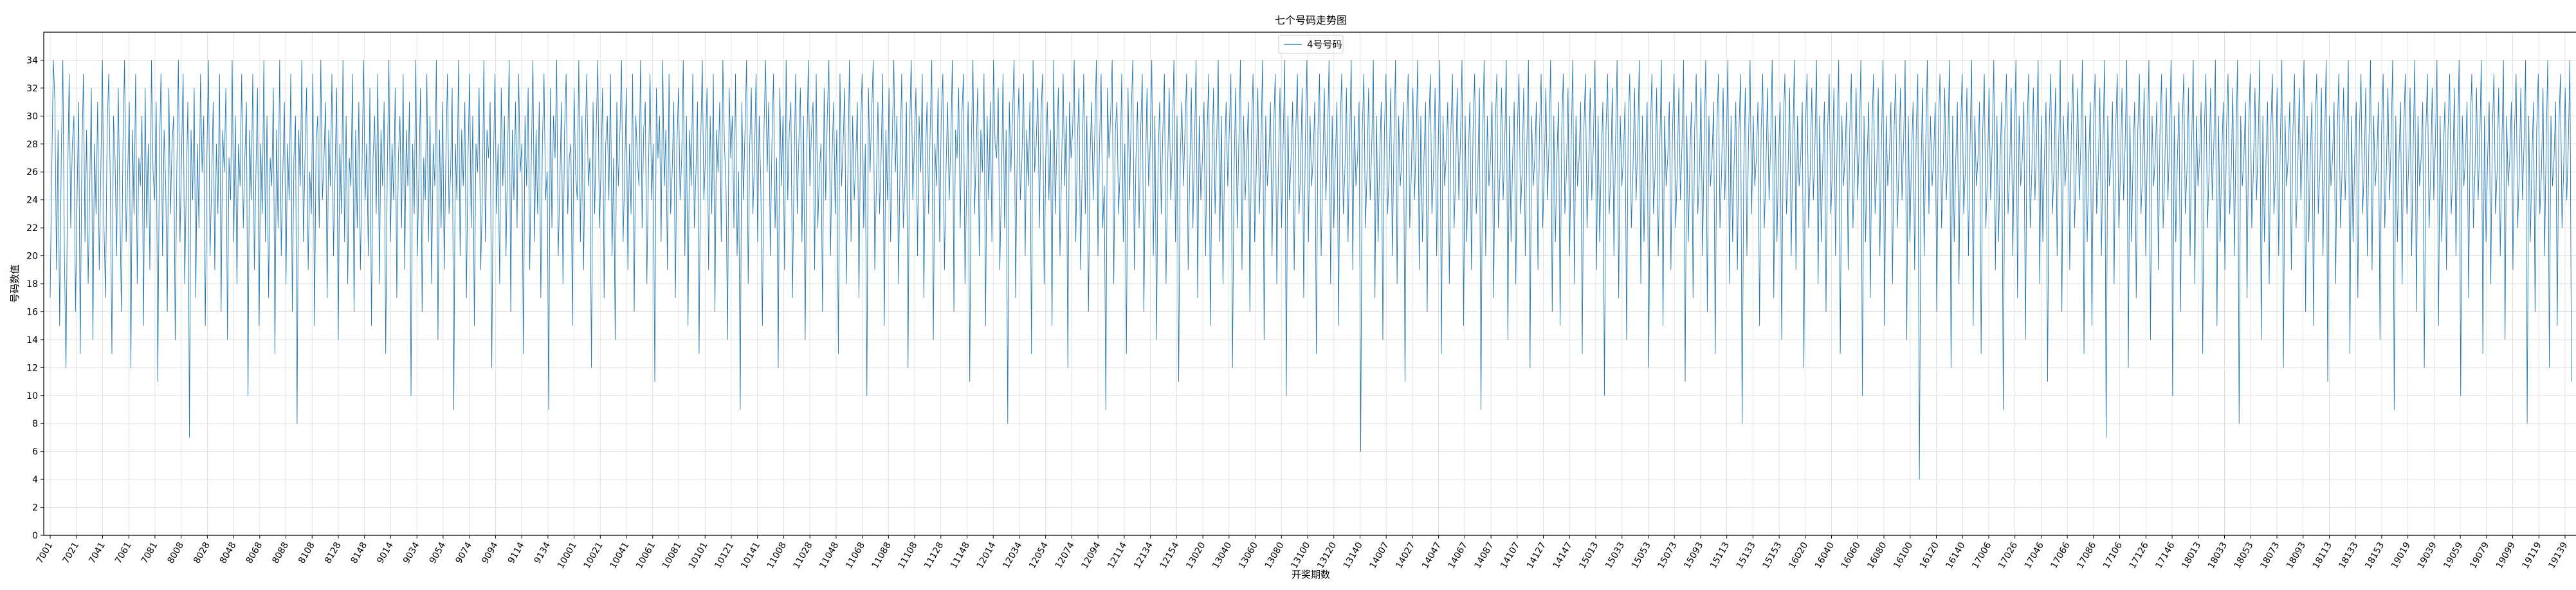 Image resolution: width=2576 pixels, height=590 pixels. I want to click on legend-box, so click(1311, 45).